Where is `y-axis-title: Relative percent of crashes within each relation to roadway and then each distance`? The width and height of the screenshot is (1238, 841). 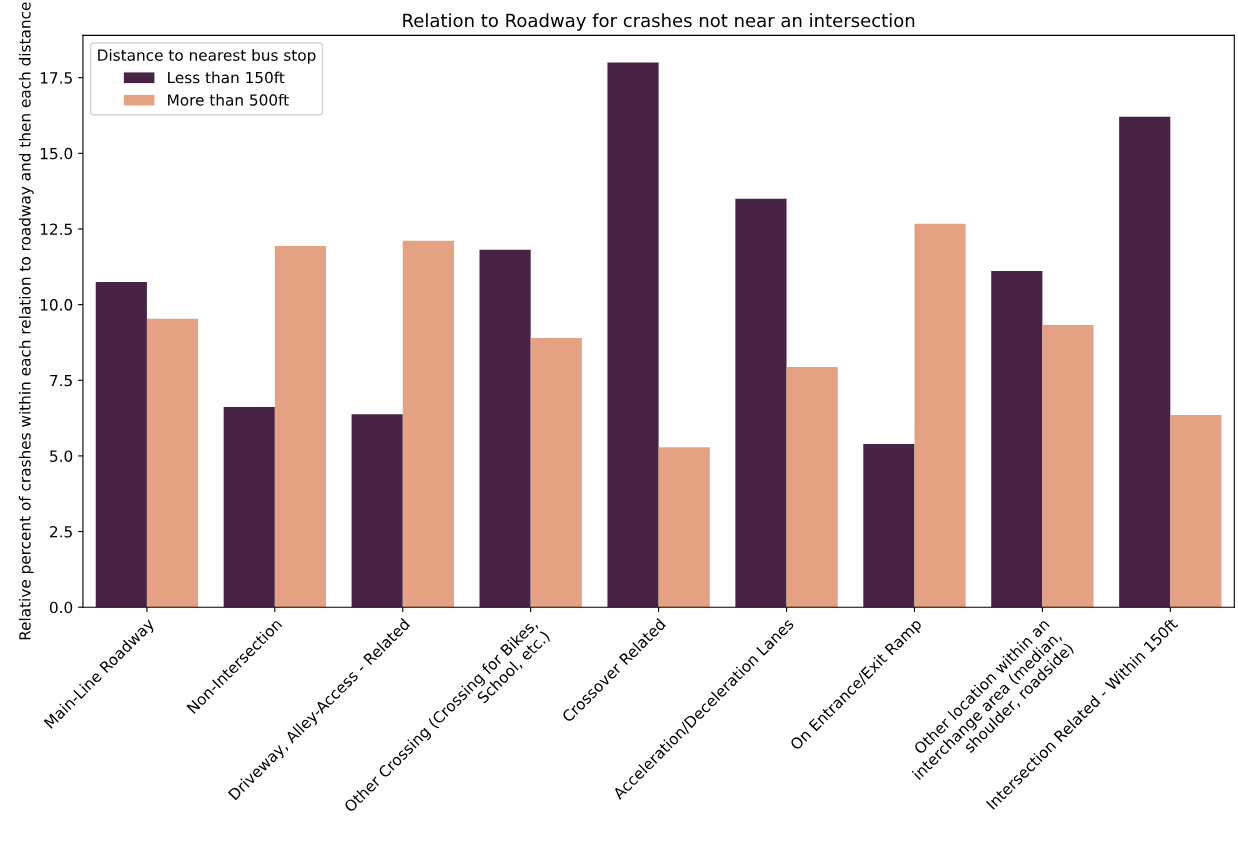
y-axis-title: Relative percent of crashes within each relation to roadway and then each distance is located at coordinates (26, 321).